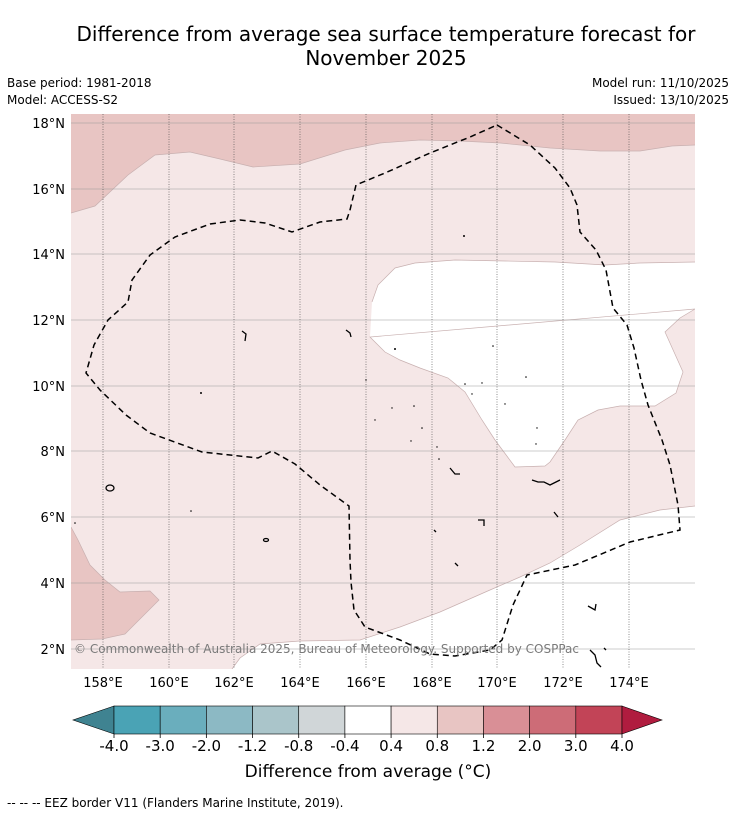  Describe the element at coordinates (53, 584) in the screenshot. I see `lat-label: 4°N` at that location.